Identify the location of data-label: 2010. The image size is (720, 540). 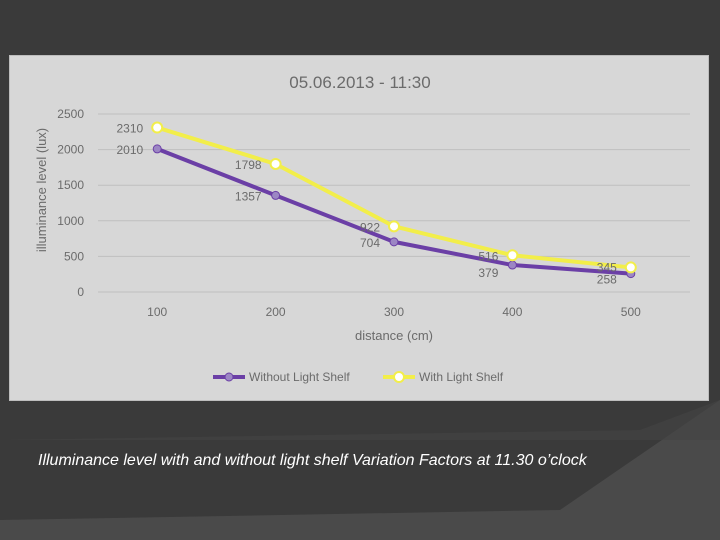
(129, 150).